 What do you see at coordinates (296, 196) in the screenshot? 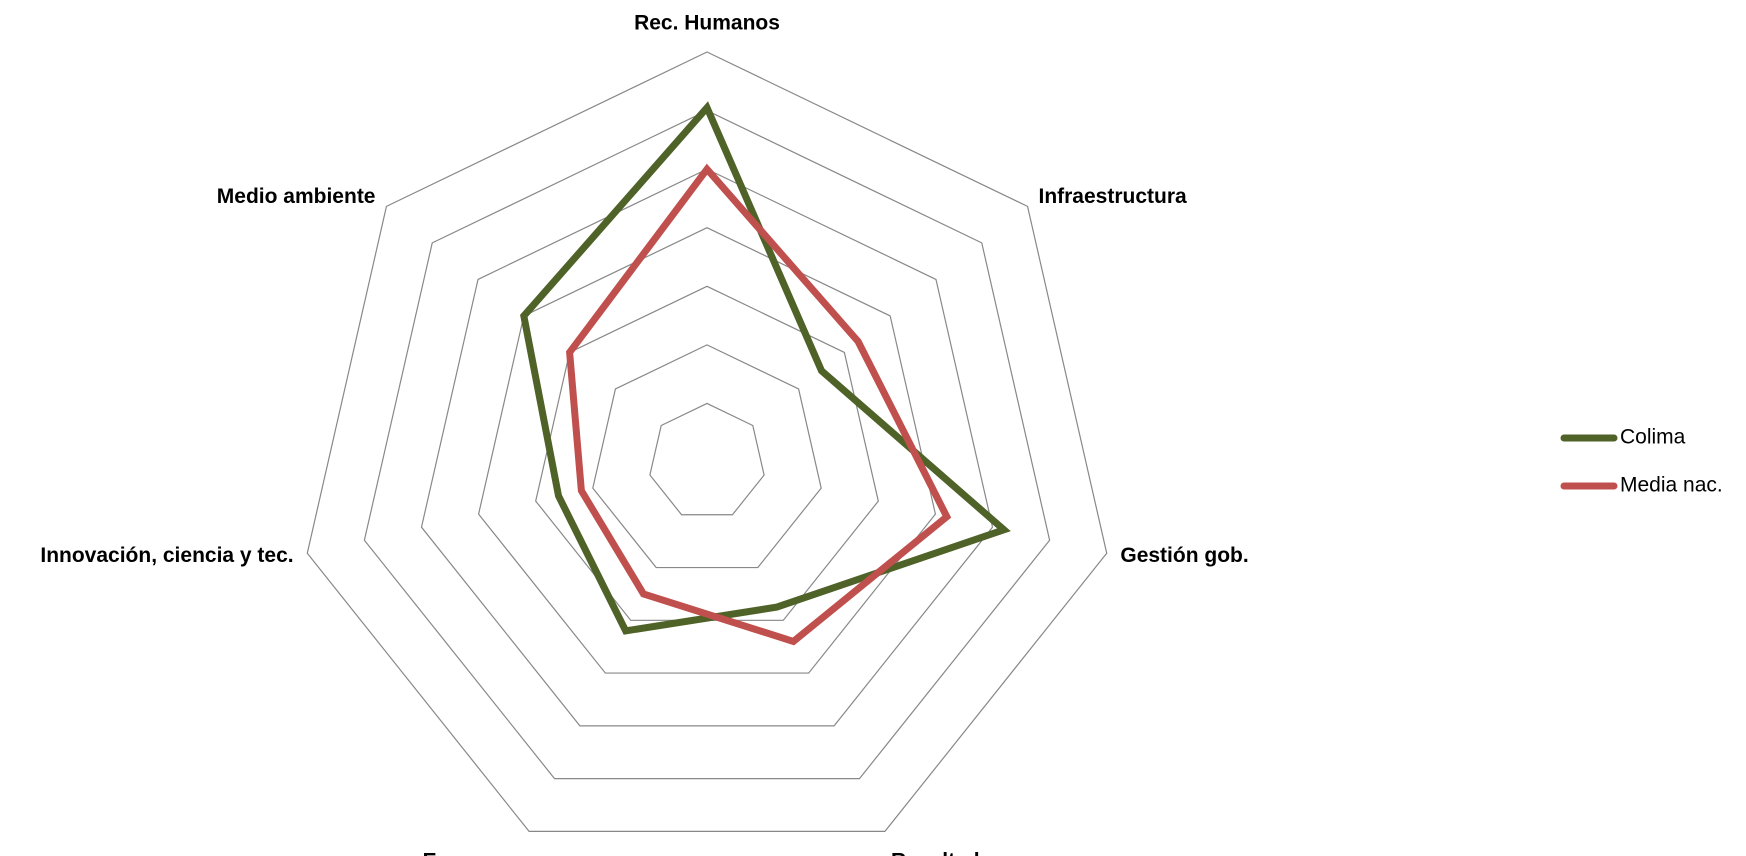
I see `category-label: Medio ambiente` at bounding box center [296, 196].